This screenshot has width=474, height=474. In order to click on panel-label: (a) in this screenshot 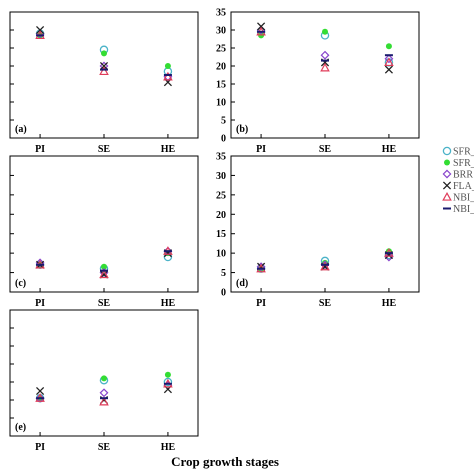, I will do `click(21, 129)`.